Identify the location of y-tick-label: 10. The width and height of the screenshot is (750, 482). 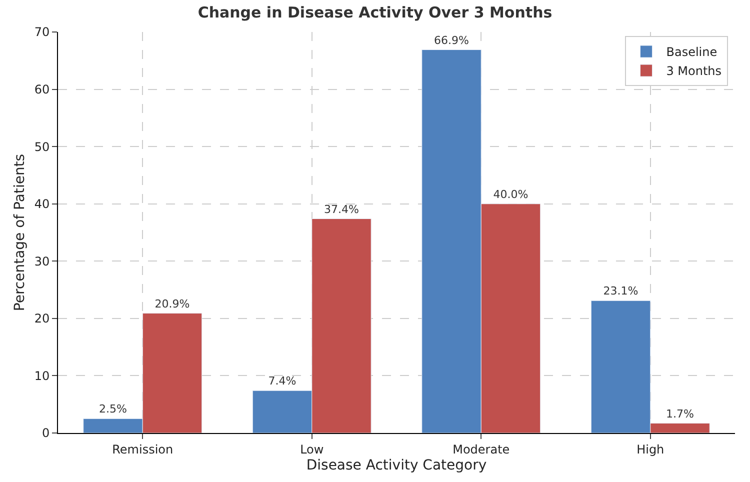
(42, 375).